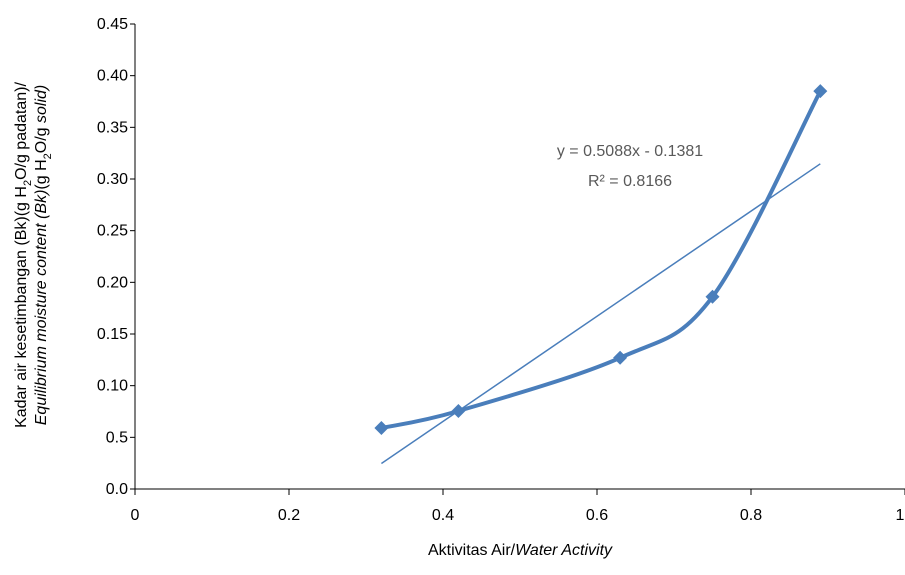  Describe the element at coordinates (112, 24) in the screenshot. I see `y-tick-label: 0.45` at that location.